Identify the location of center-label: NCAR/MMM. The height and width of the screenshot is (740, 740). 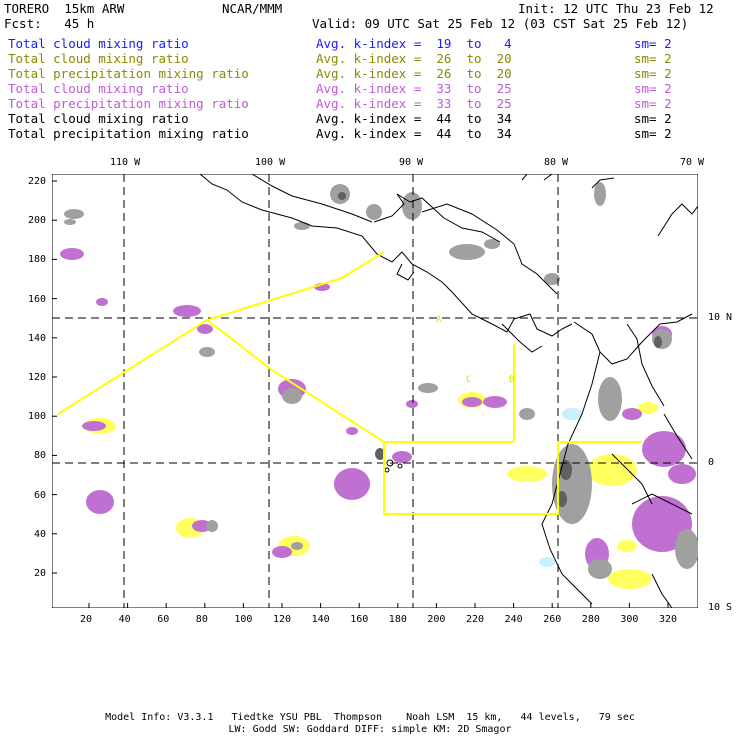
(252, 8).